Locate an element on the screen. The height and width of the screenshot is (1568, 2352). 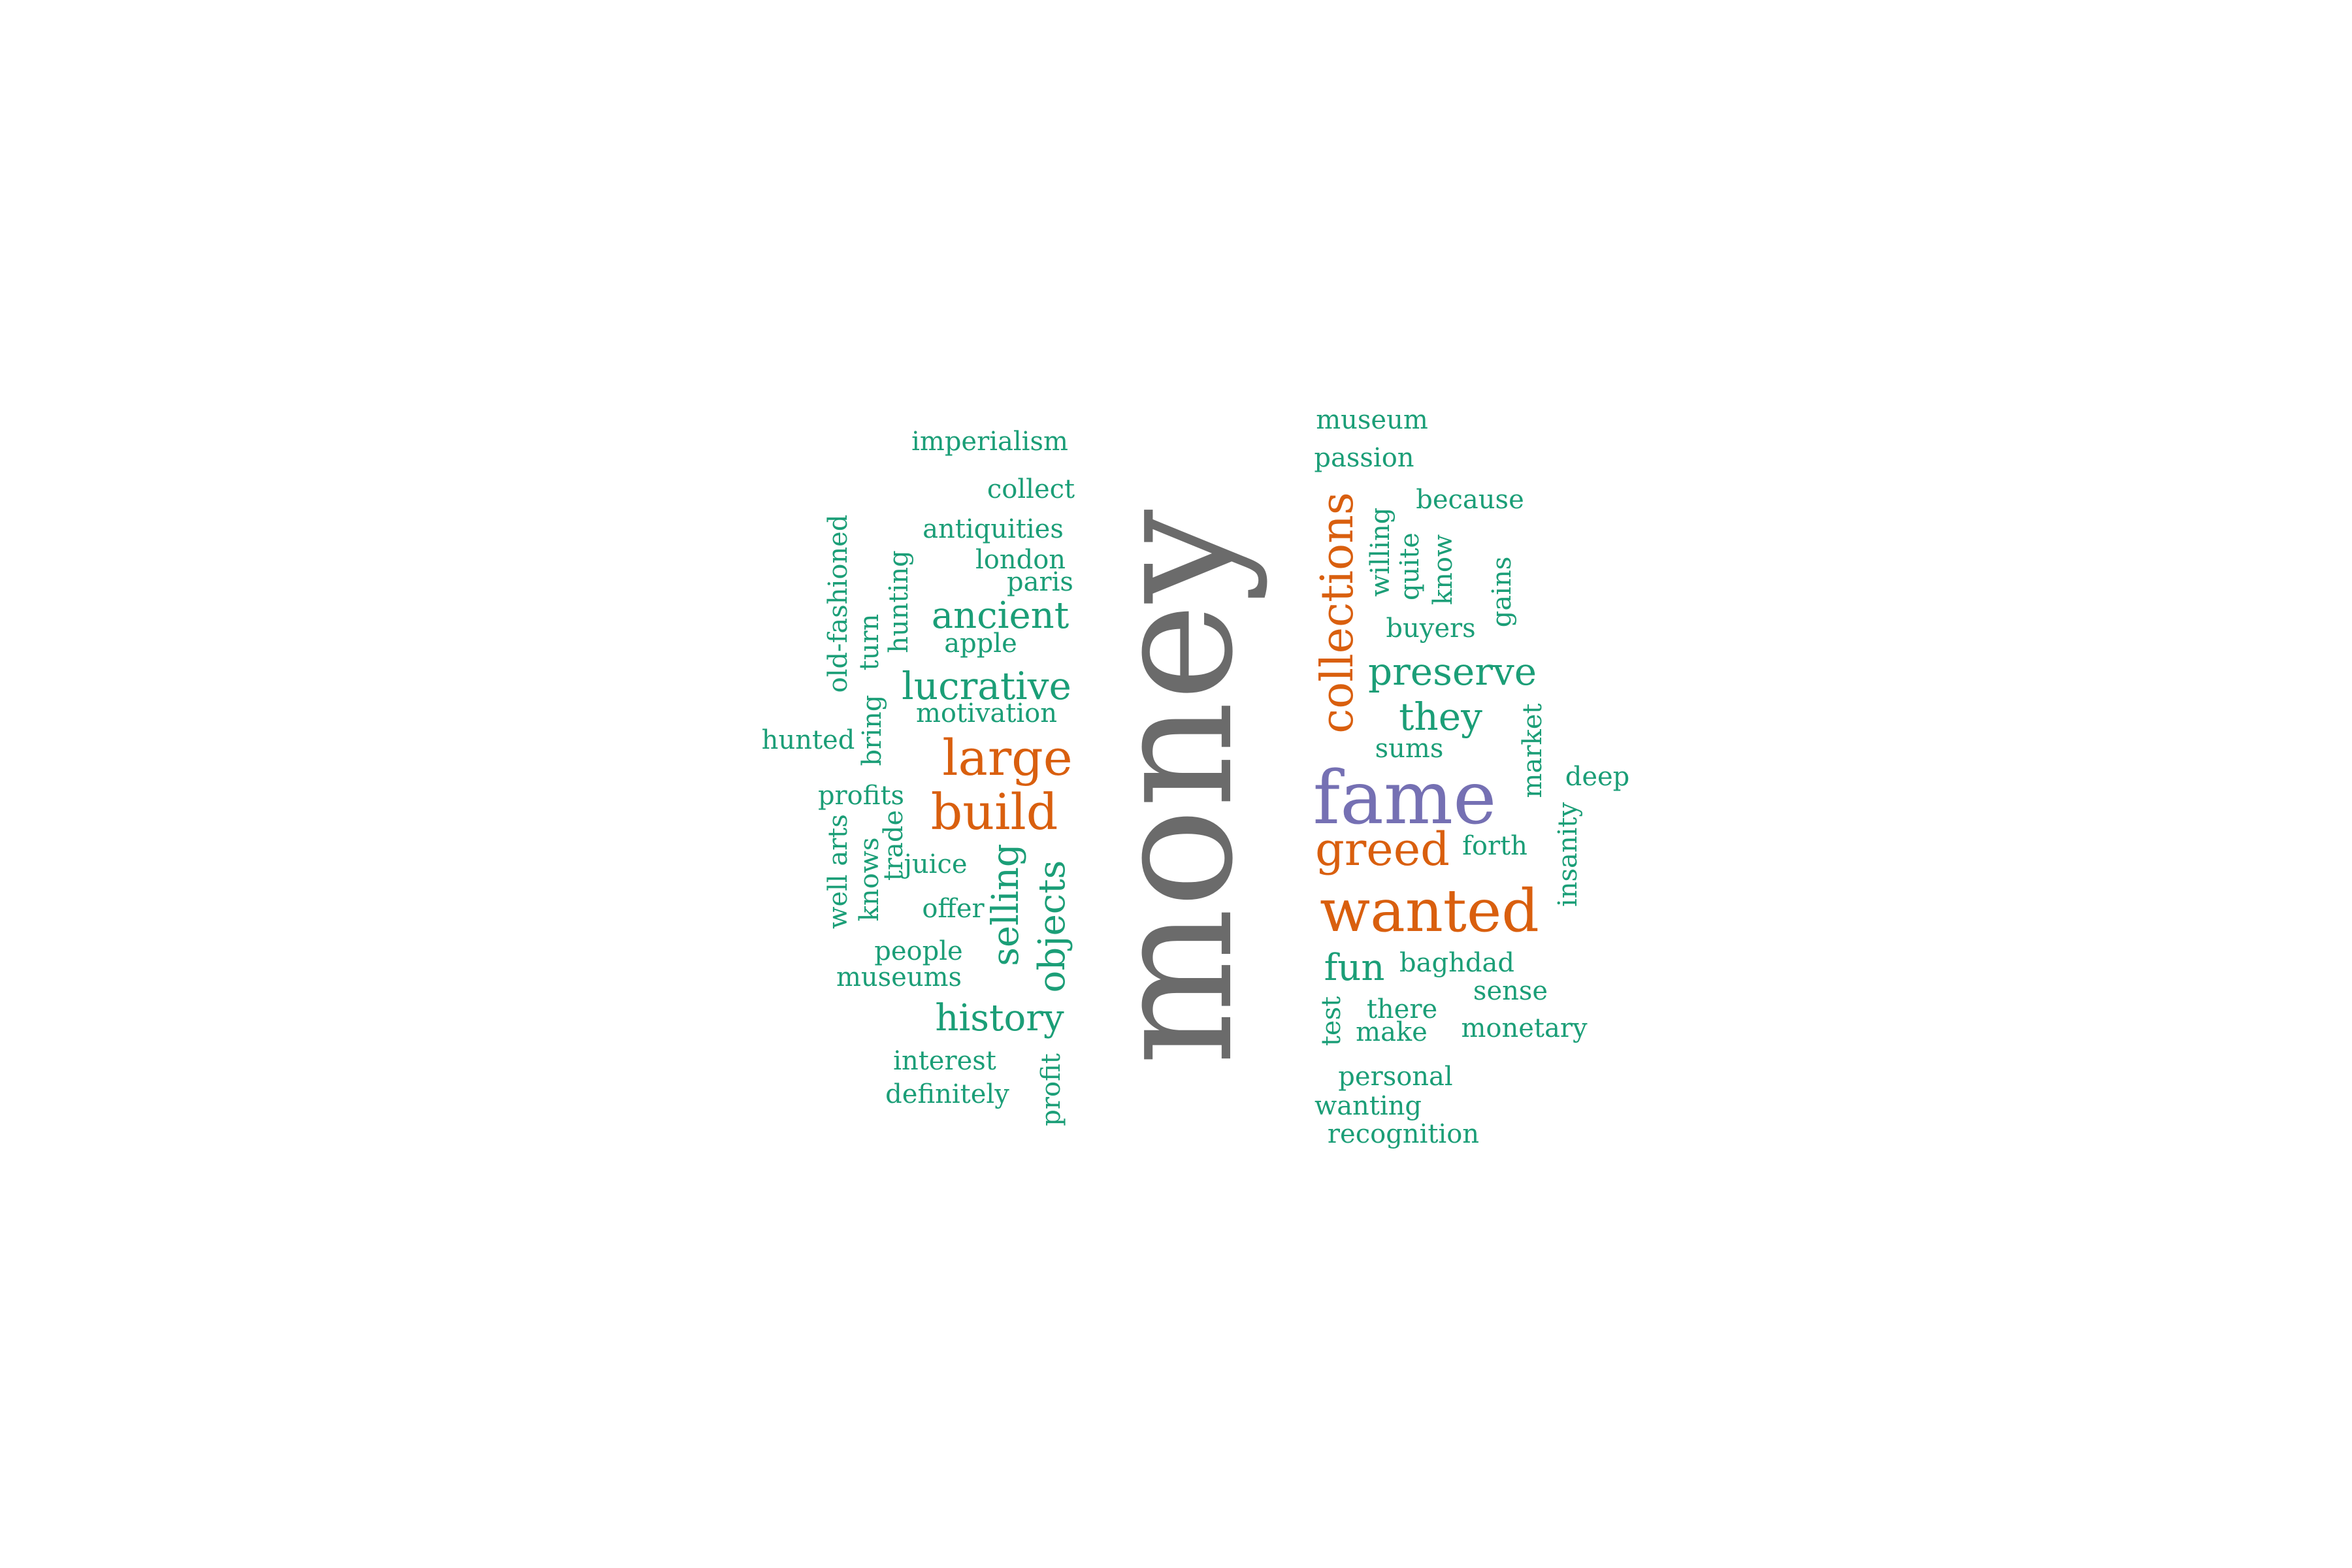
word-monetary: monetary is located at coordinates (1524, 1028).